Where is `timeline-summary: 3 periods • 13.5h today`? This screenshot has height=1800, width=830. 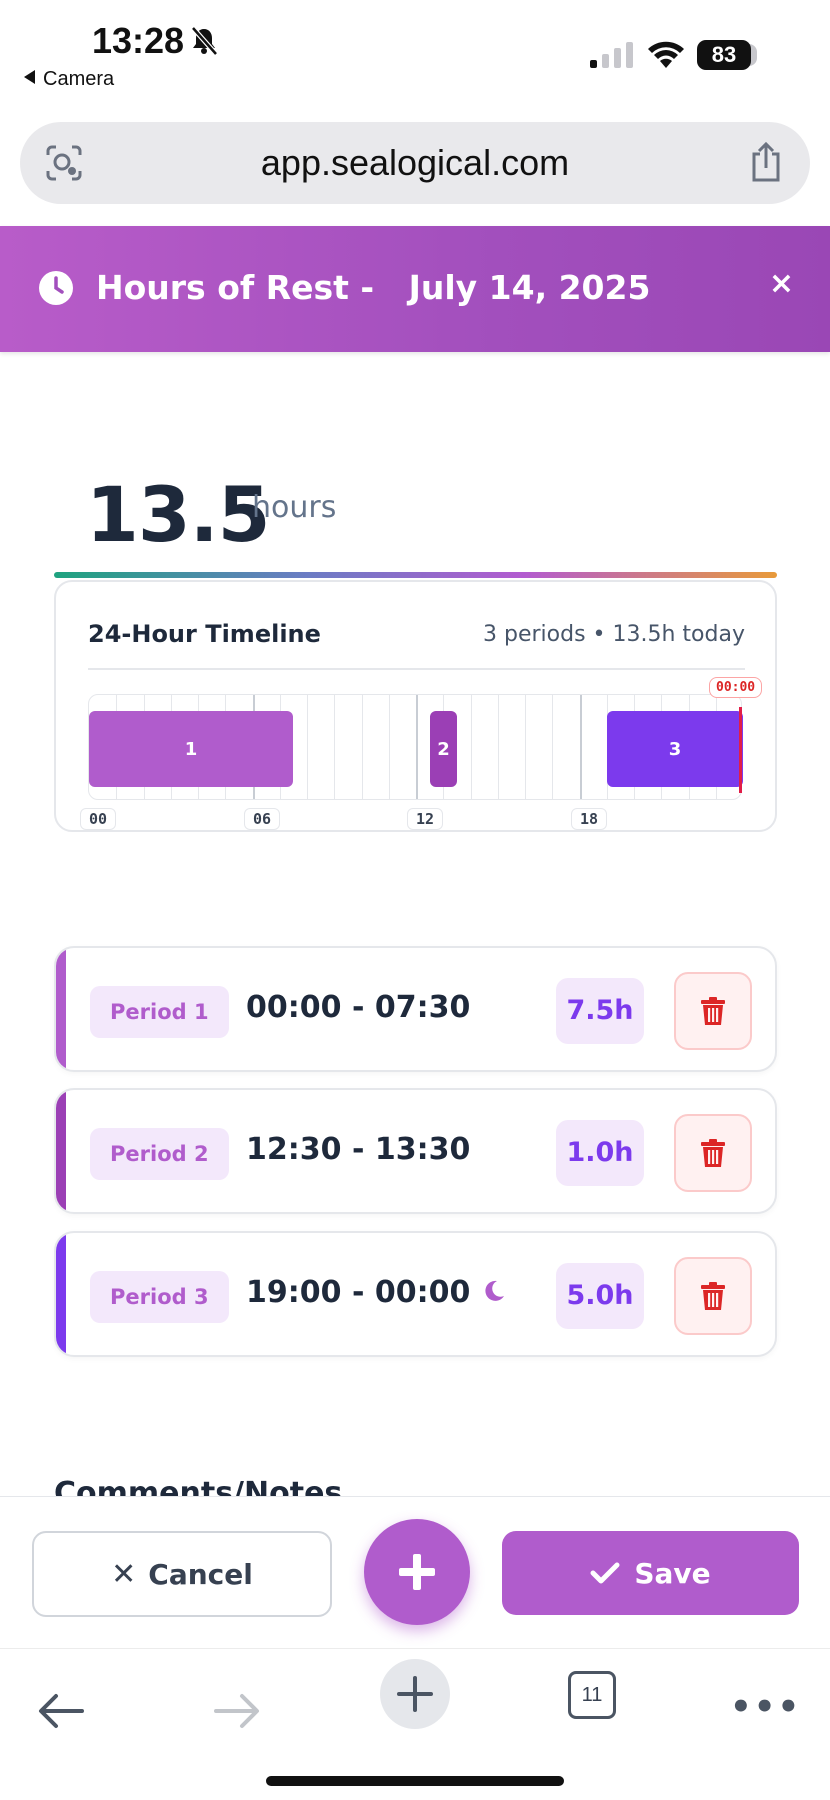
timeline-summary: 3 periods • 13.5h today is located at coordinates (614, 634).